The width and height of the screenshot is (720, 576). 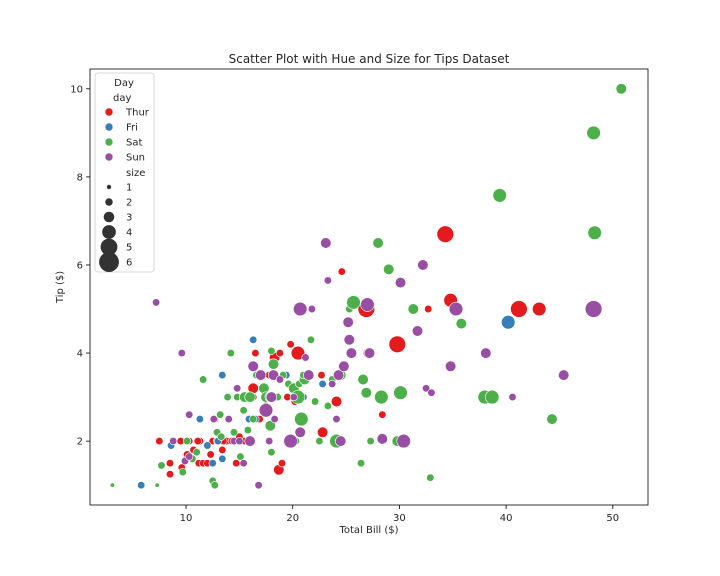 I want to click on y-tick-label-6: 6, so click(x=80, y=265).